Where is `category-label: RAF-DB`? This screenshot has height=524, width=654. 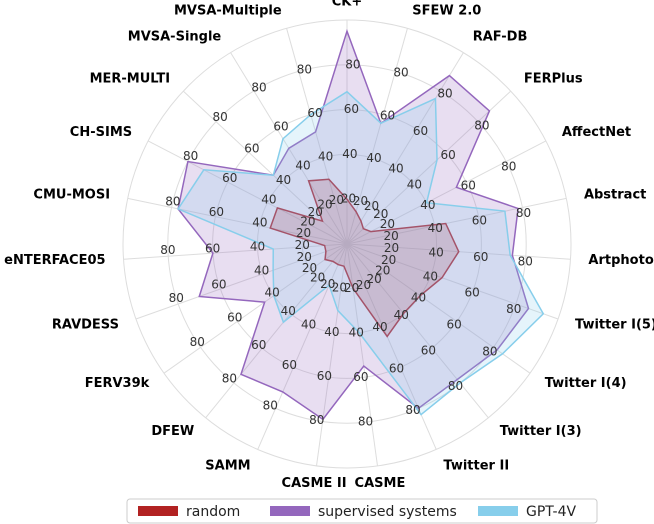 category-label: RAF-DB is located at coordinates (500, 37).